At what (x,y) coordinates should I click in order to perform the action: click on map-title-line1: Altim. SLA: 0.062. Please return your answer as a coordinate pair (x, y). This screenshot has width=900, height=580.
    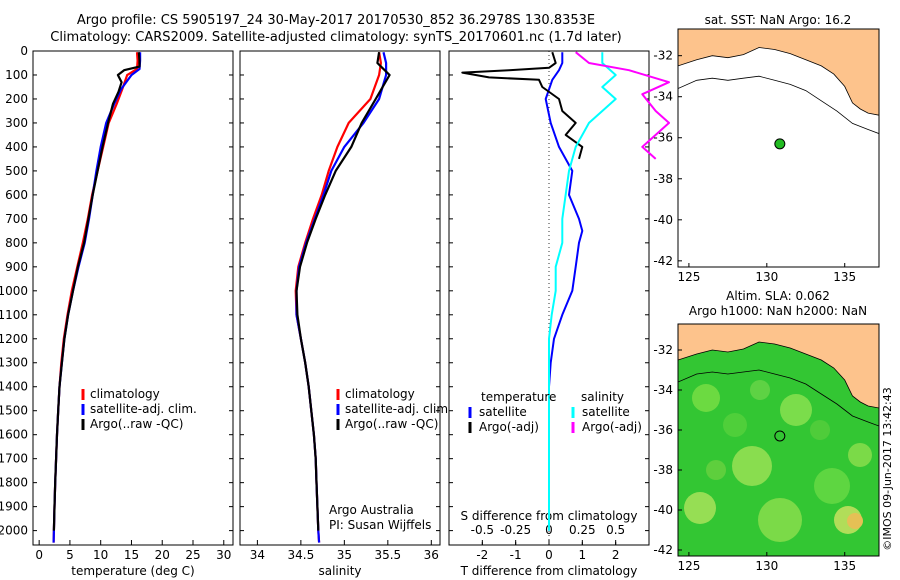
    Looking at the image, I should click on (778, 296).